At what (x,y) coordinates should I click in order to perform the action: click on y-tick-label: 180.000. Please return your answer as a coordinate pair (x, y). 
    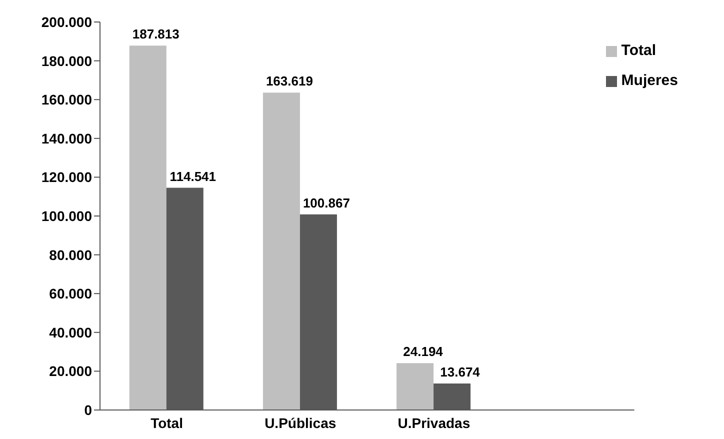
    Looking at the image, I should click on (66, 60).